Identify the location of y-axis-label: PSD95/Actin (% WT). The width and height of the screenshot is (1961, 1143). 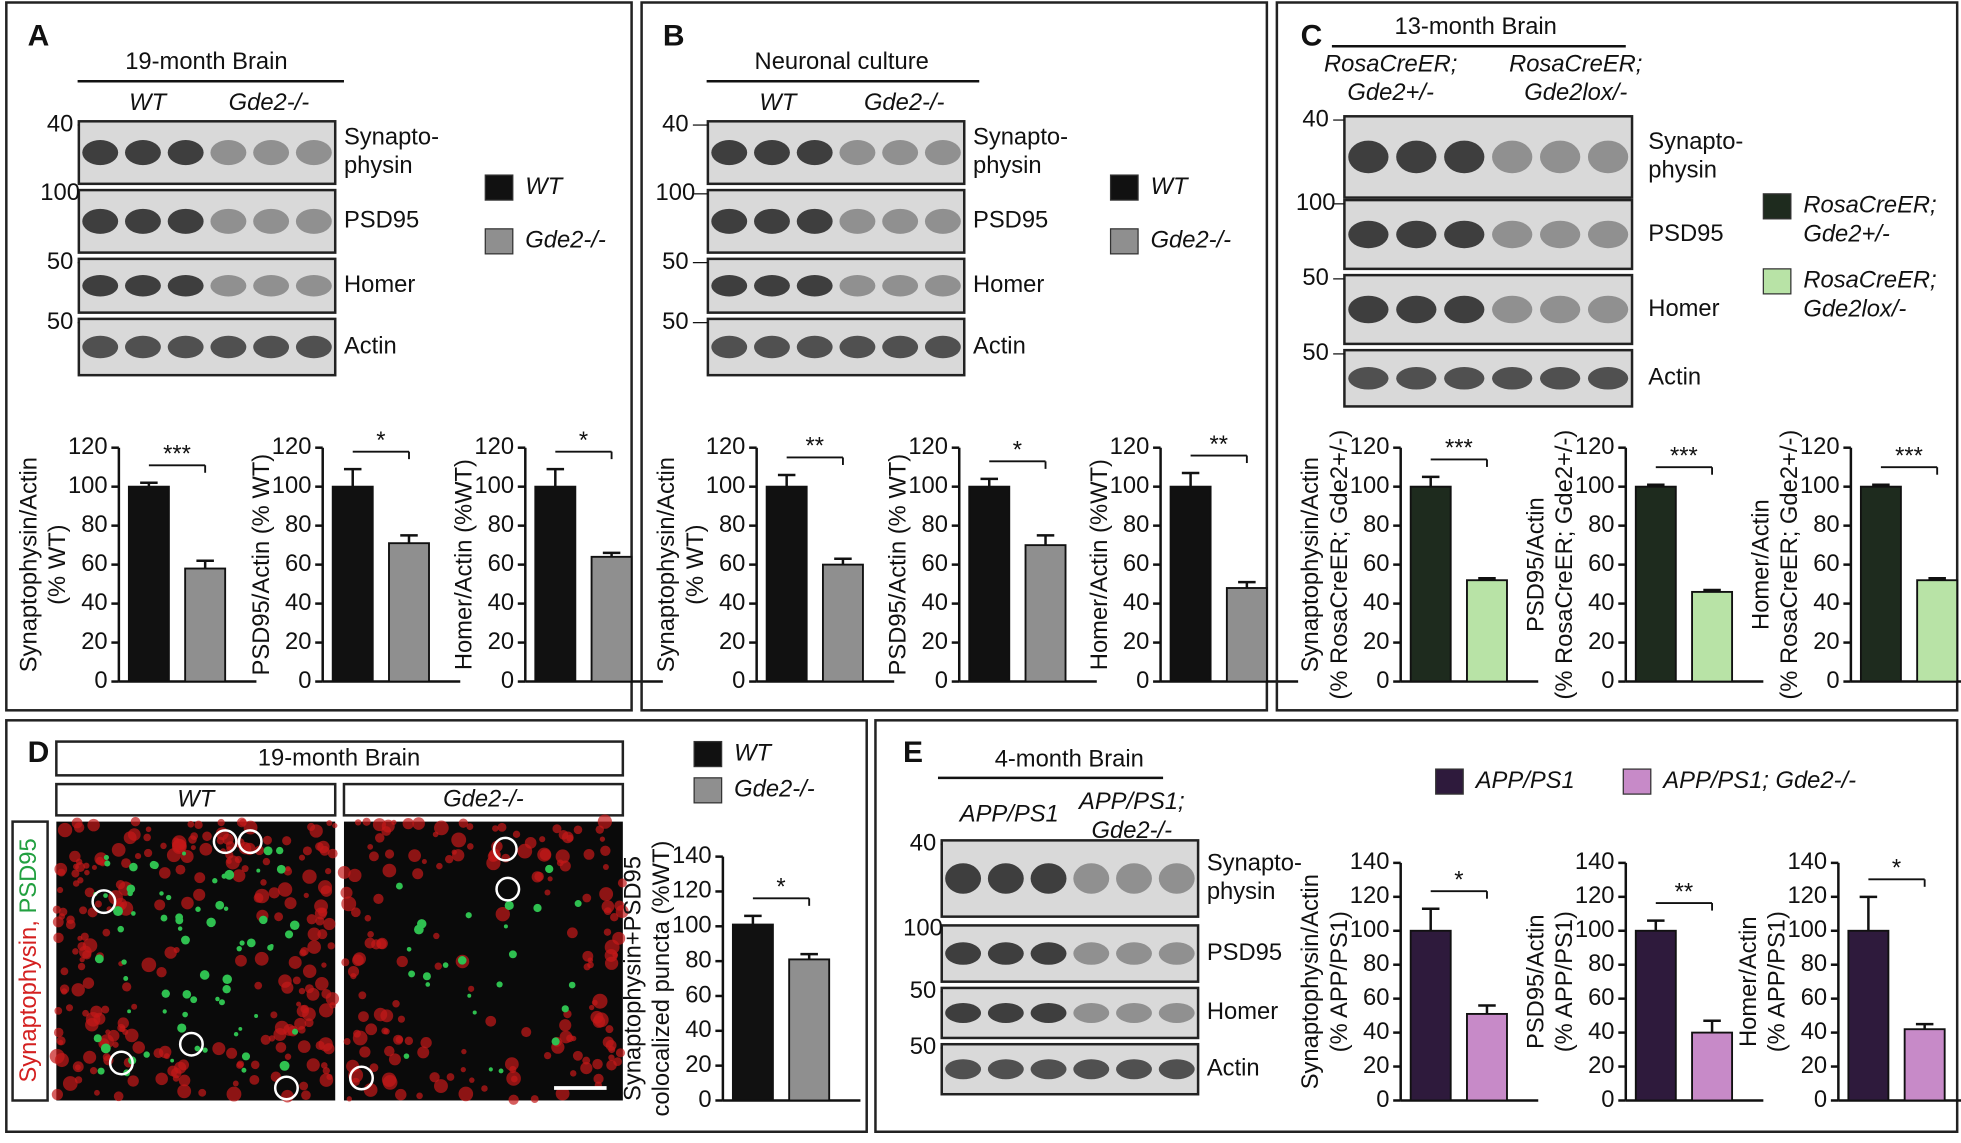
(261, 565).